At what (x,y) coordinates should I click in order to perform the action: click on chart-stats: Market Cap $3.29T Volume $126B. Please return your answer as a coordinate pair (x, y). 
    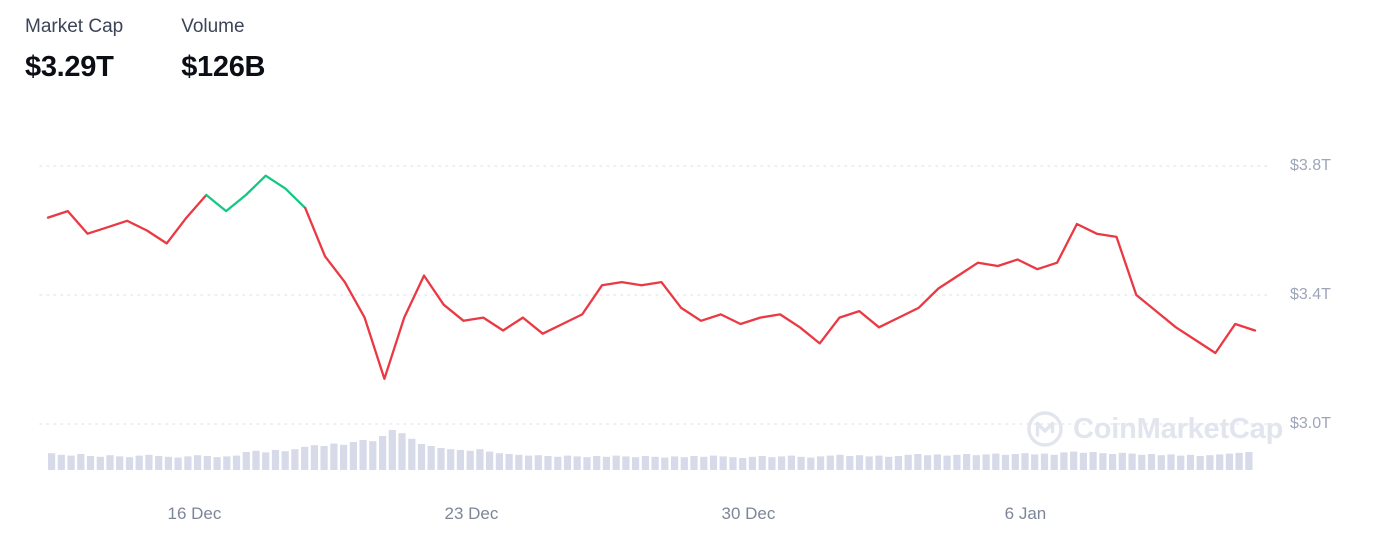
    Looking at the image, I should click on (145, 50).